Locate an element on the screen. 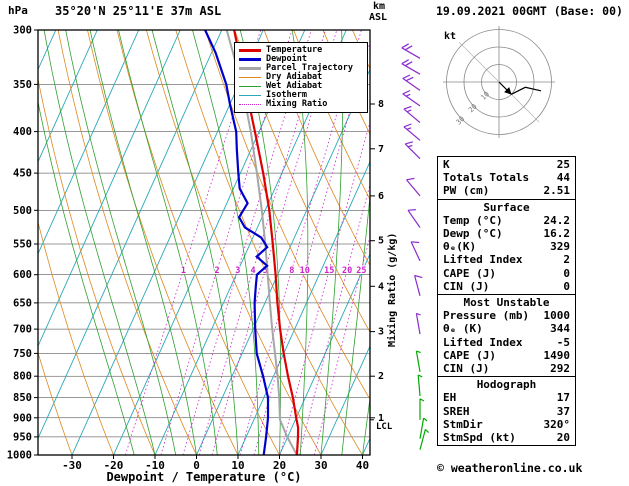  stat-label: Totals Totals is located at coordinates (486, 178).